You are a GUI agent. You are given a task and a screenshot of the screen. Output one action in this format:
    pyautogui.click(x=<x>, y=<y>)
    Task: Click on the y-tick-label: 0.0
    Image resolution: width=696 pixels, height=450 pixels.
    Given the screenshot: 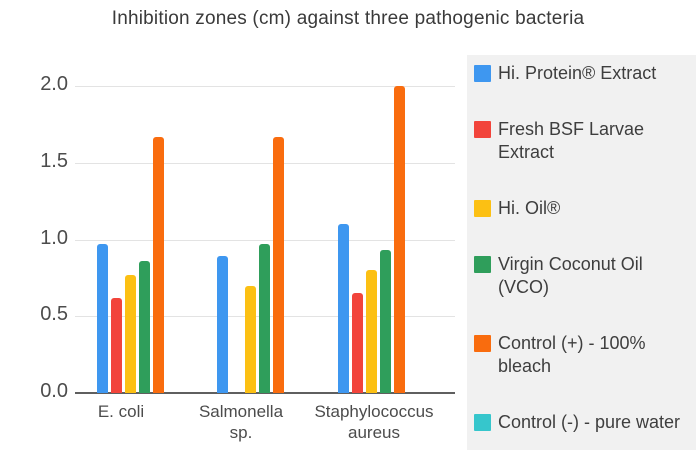 What is the action you would take?
    pyautogui.click(x=54, y=391)
    